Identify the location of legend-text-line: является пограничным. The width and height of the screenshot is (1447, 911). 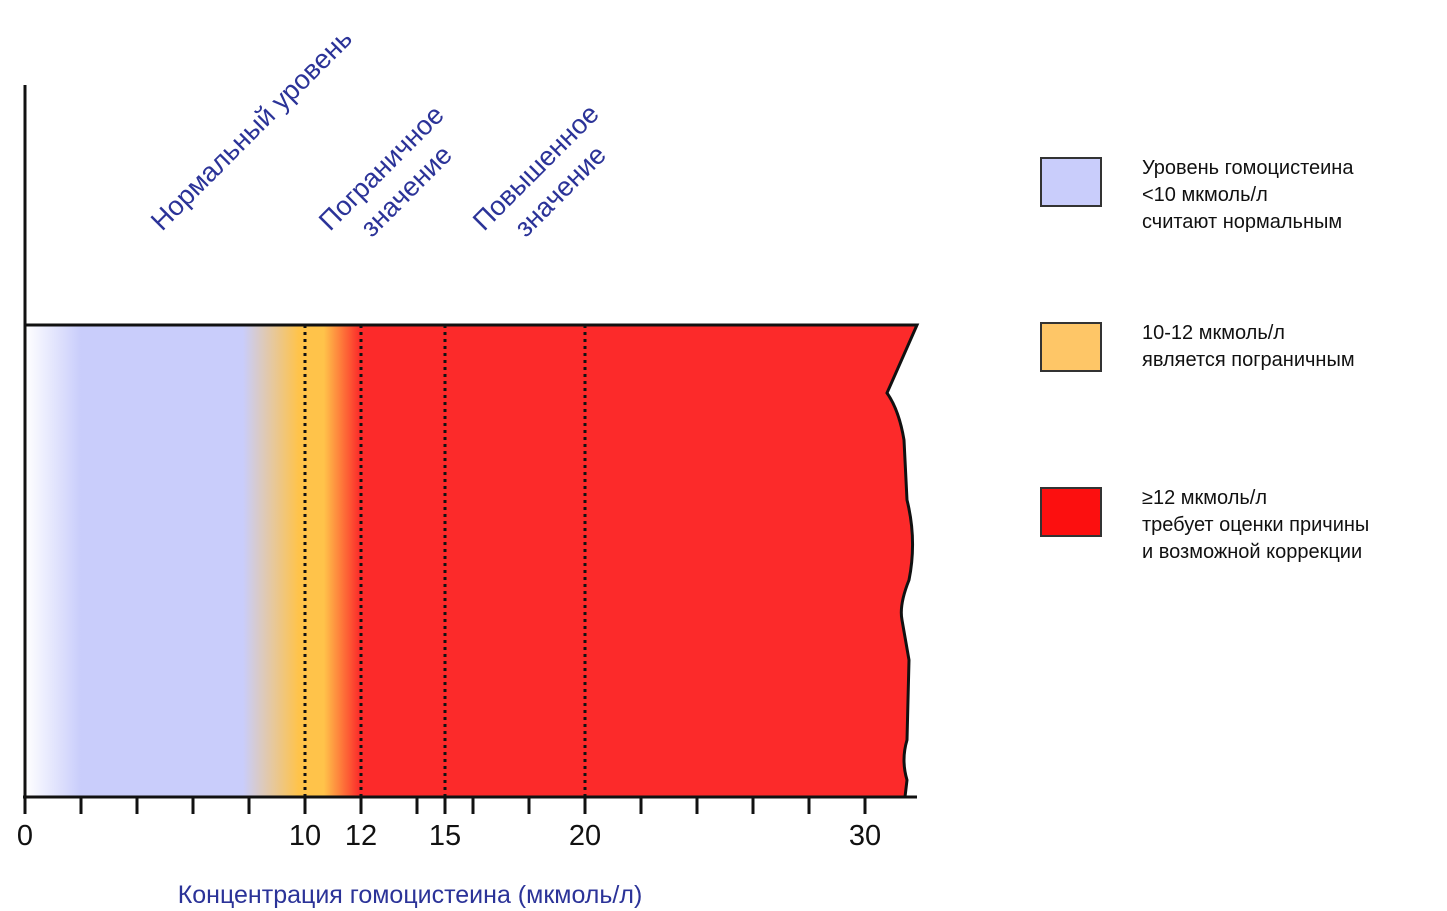
(1248, 360).